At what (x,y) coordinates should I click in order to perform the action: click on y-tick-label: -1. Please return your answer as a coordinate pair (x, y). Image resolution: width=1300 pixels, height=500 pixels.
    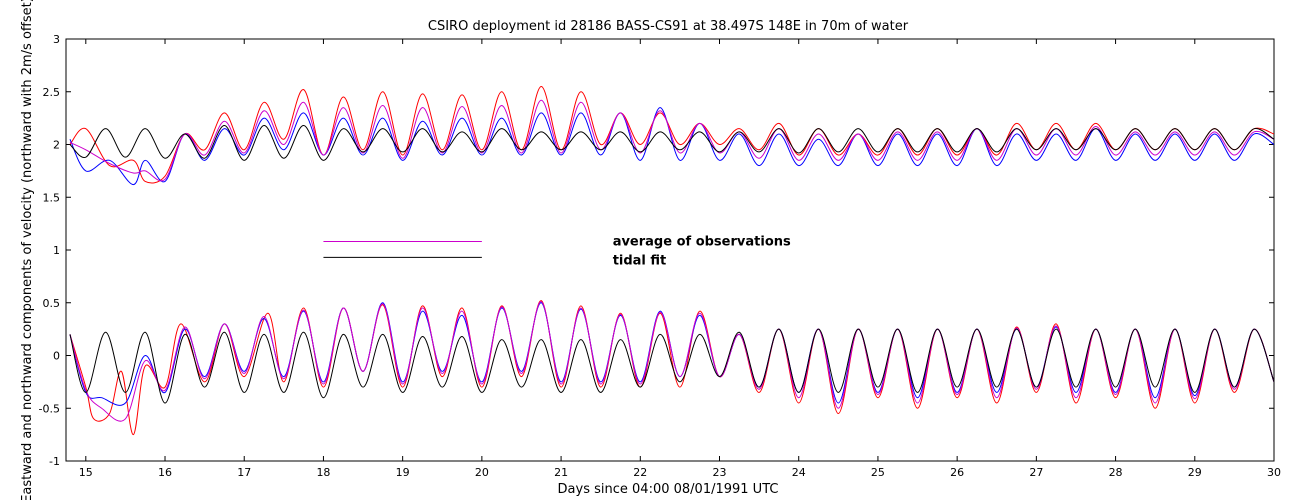
    Looking at the image, I should click on (54, 461).